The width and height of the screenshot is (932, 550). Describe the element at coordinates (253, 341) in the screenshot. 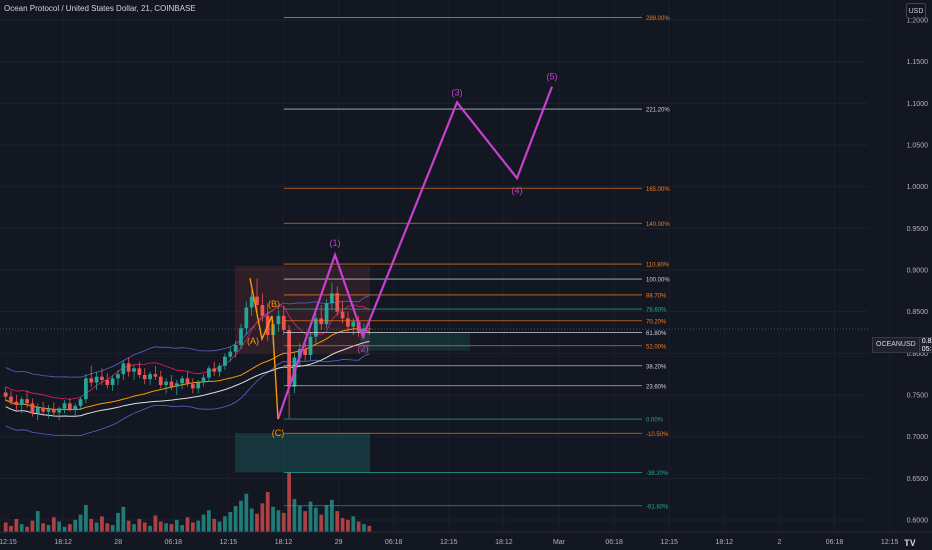

I see `corrective-wave-label: (A)` at that location.